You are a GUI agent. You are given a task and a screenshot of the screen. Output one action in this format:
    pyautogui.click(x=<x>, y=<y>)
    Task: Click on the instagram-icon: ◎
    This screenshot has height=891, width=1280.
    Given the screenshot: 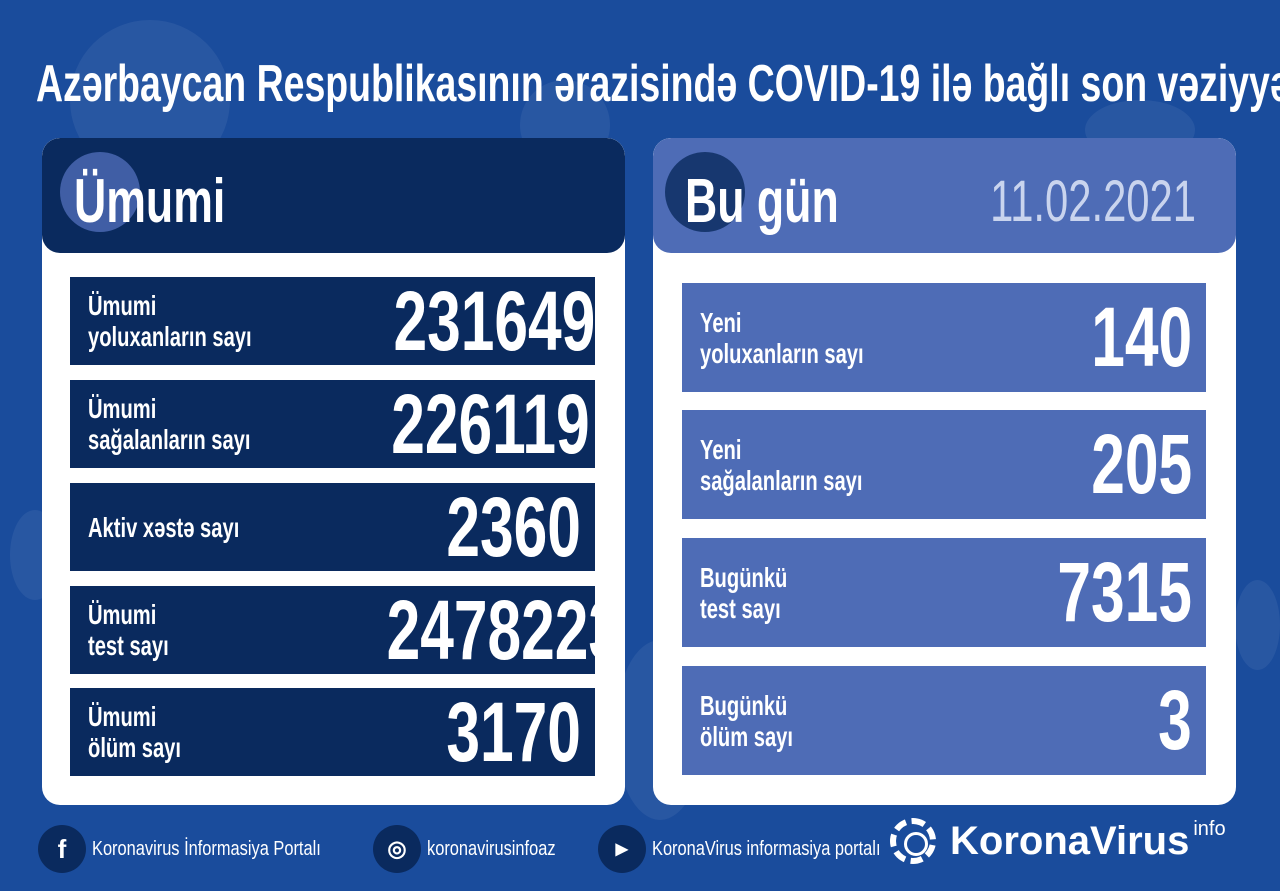 What is the action you would take?
    pyautogui.click(x=397, y=849)
    